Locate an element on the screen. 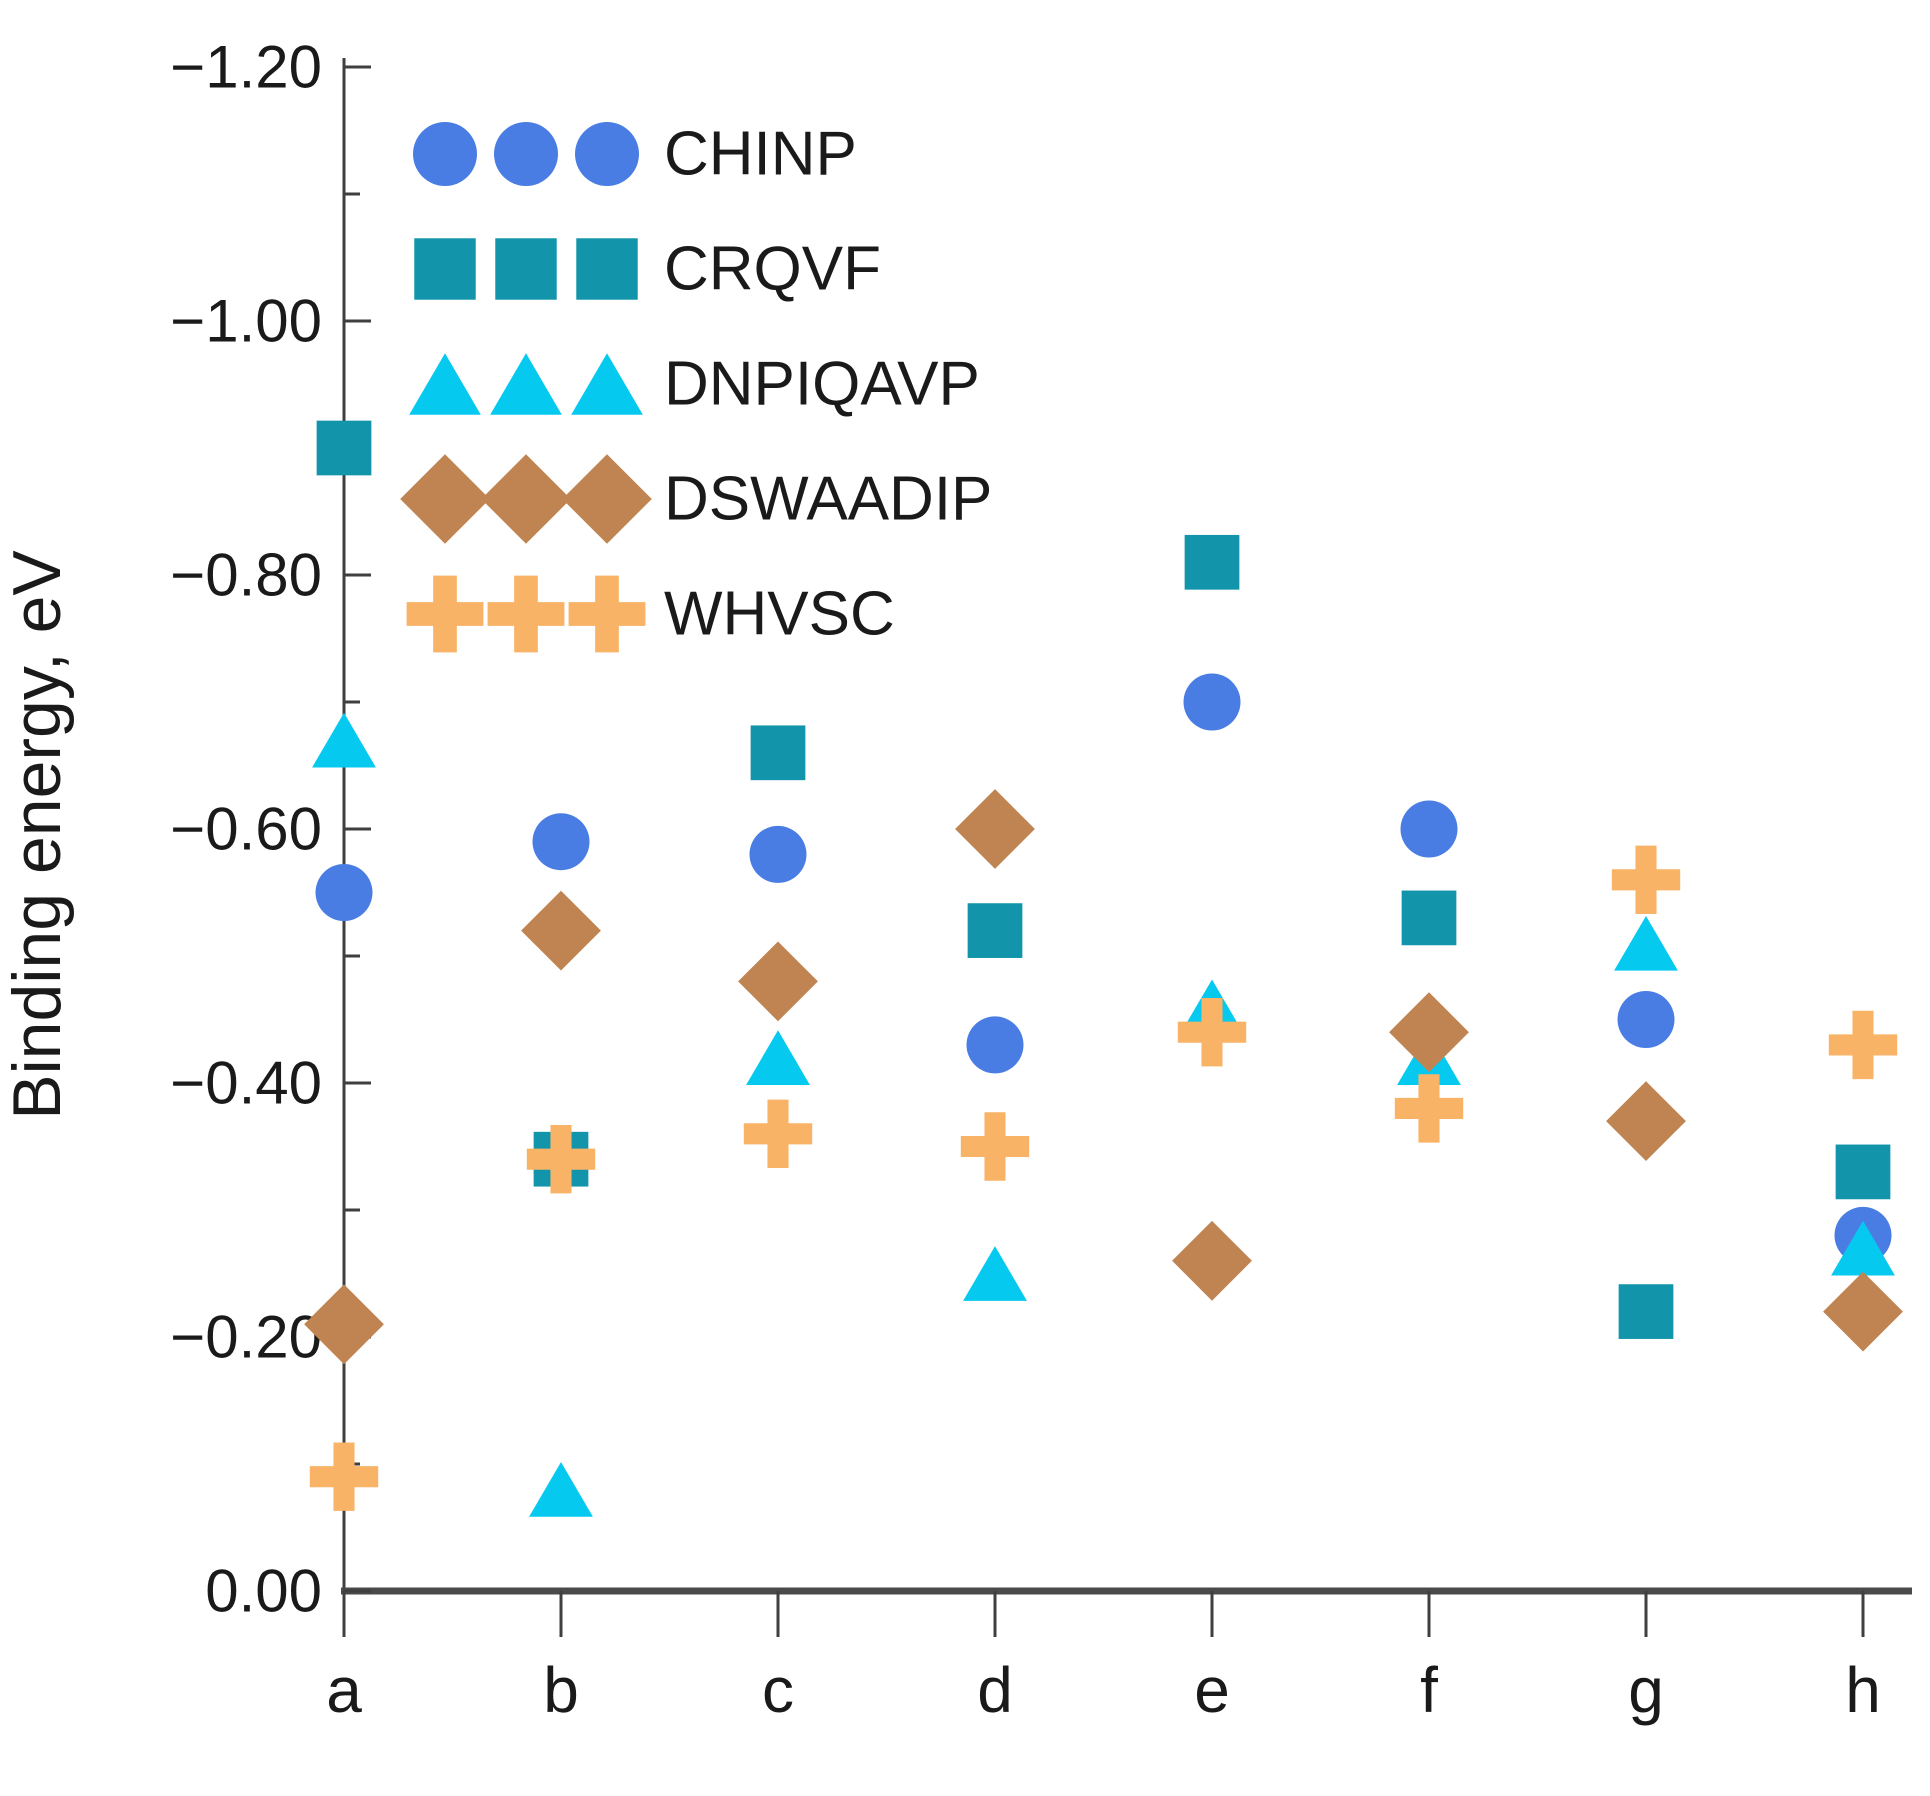  y-tick-label: −1.20 is located at coordinates (246, 67).